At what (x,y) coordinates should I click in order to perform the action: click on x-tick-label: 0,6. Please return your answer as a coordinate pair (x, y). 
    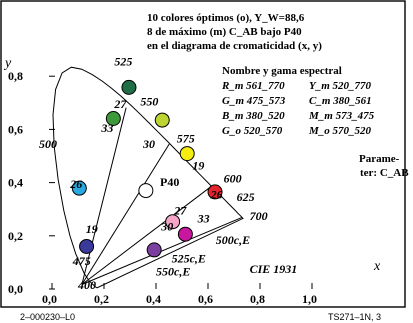
    Looking at the image, I should click on (205, 299).